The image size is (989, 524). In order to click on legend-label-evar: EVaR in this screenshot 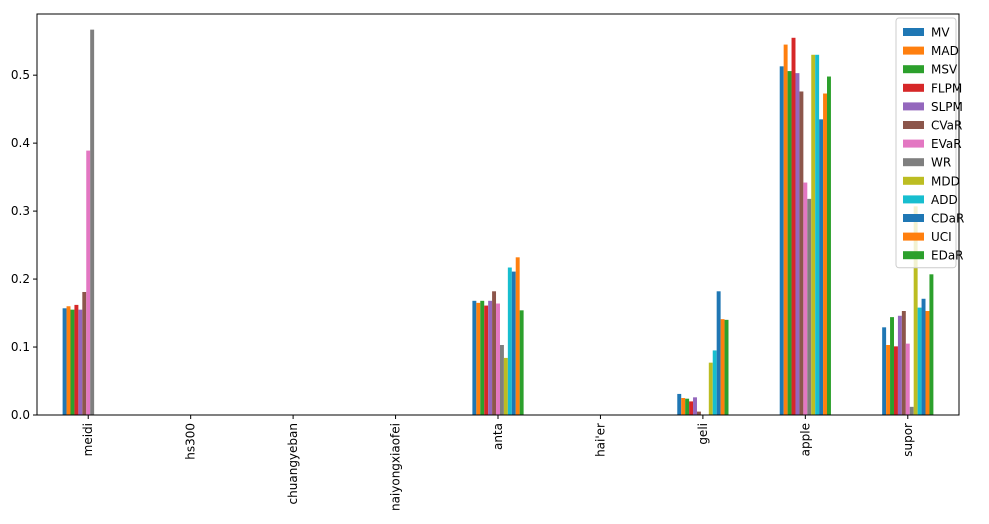, I will do `click(946, 144)`.